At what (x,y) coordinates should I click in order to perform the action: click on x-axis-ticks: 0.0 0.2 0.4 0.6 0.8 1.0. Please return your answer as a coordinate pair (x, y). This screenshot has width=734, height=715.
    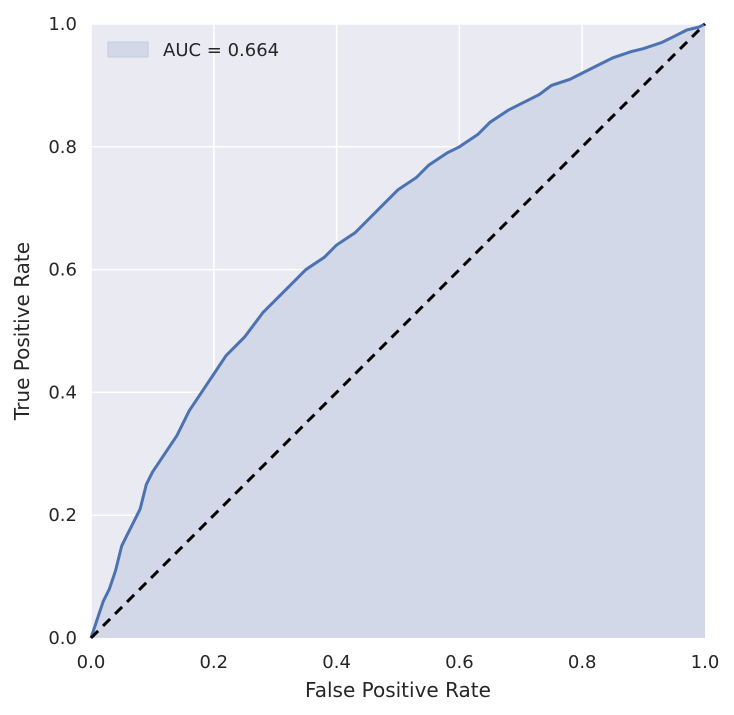
    Looking at the image, I should click on (398, 662).